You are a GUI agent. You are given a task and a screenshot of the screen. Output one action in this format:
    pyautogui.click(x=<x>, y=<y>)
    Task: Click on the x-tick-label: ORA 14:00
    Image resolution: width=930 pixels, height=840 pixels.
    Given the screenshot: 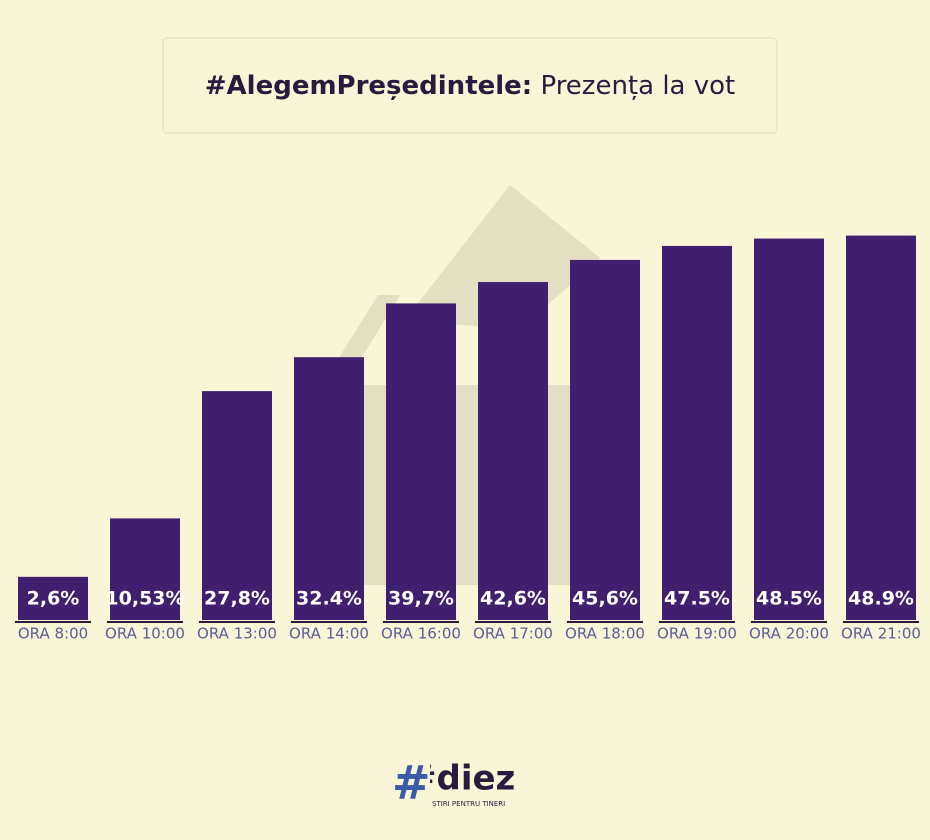 What is the action you would take?
    pyautogui.click(x=329, y=634)
    